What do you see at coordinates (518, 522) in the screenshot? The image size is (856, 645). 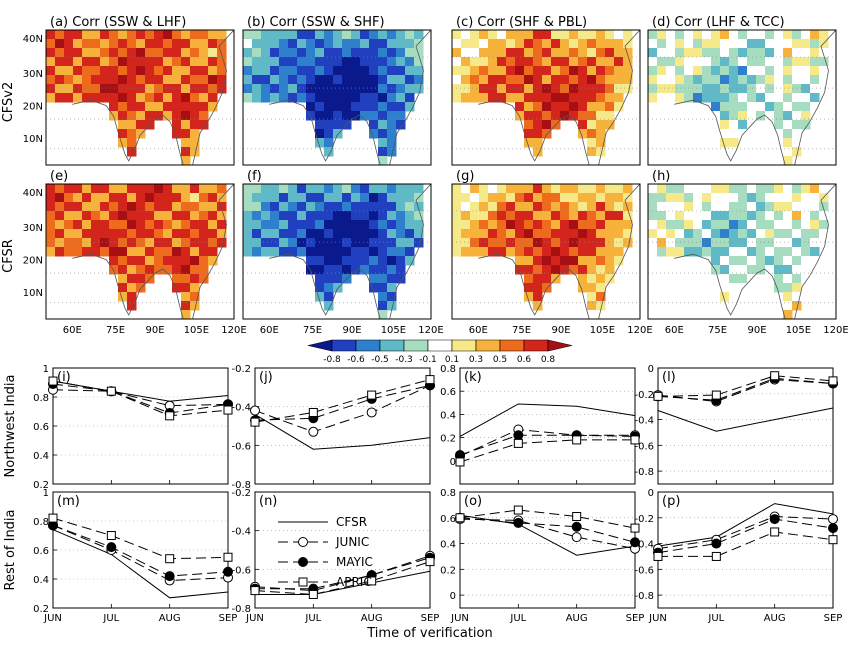 I see `data-point-mayic` at bounding box center [518, 522].